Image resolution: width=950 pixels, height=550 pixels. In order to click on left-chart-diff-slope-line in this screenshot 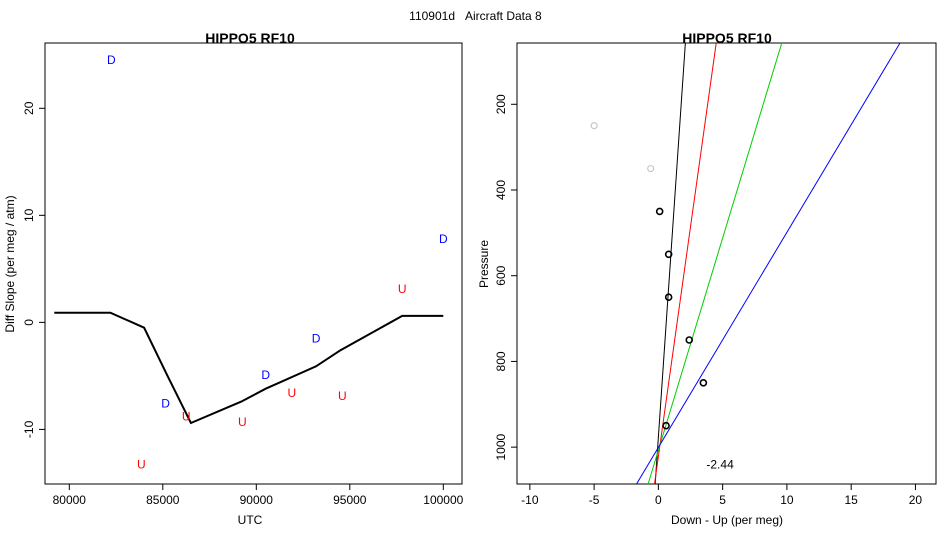, I will do `click(249, 368)`.